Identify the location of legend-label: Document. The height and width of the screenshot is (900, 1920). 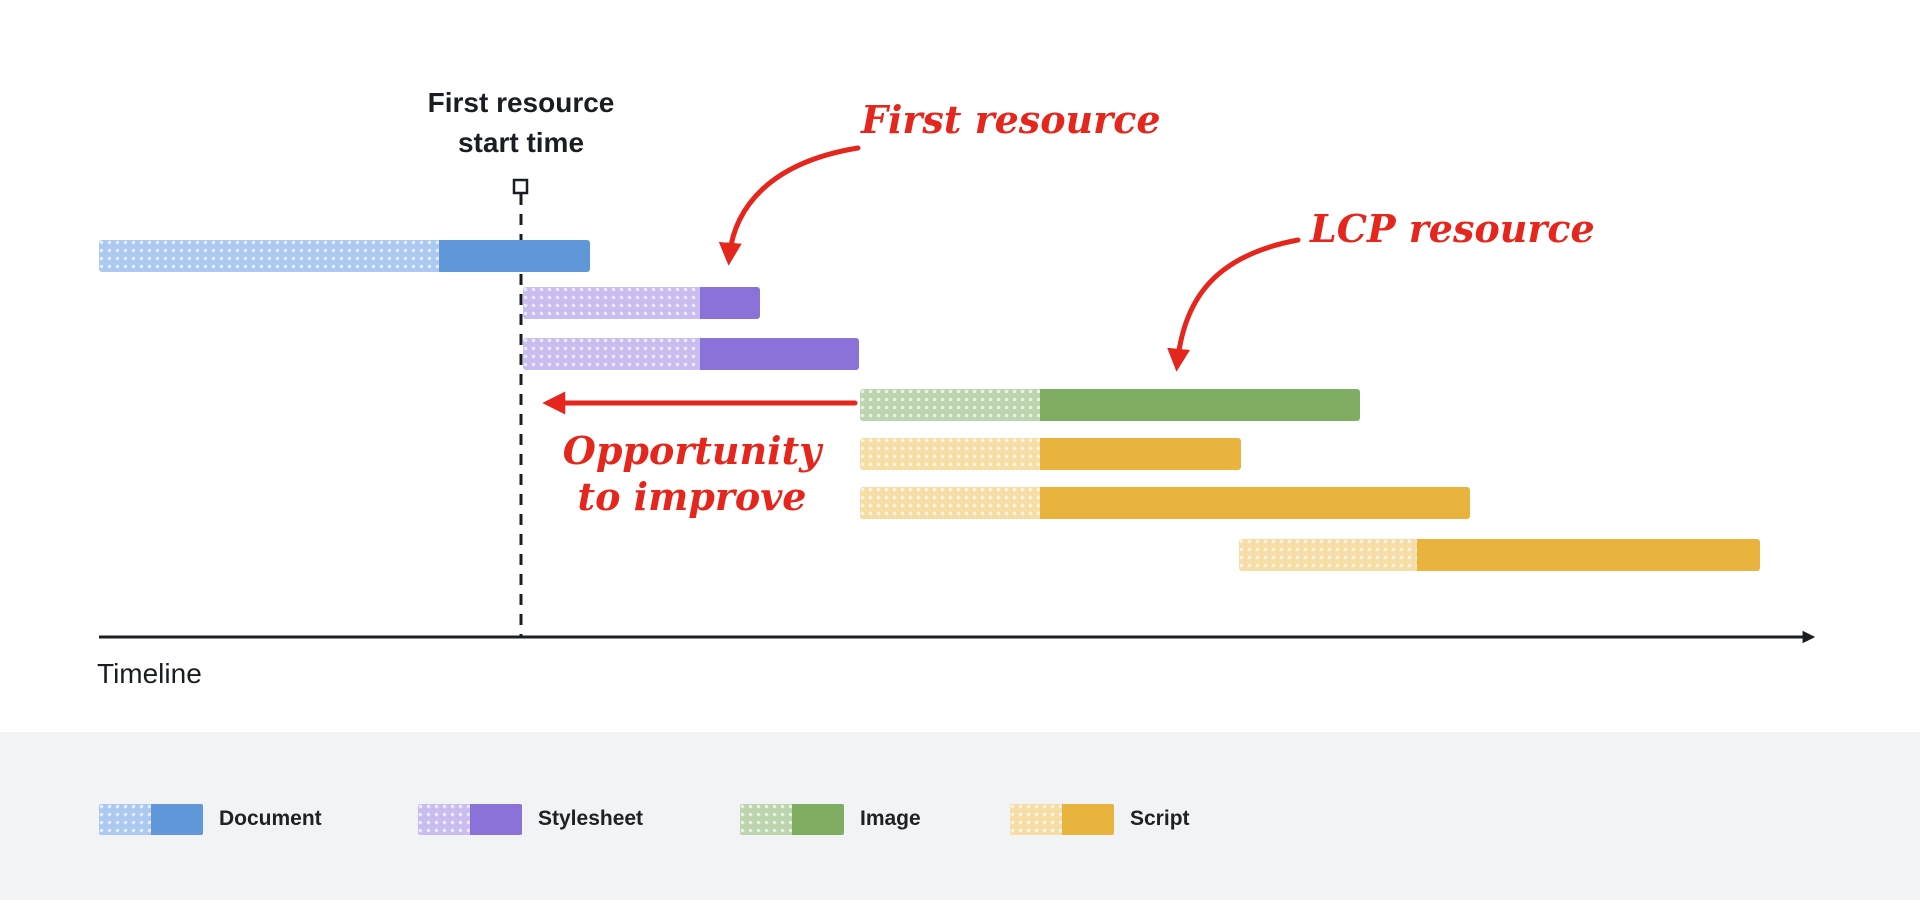
(270, 818).